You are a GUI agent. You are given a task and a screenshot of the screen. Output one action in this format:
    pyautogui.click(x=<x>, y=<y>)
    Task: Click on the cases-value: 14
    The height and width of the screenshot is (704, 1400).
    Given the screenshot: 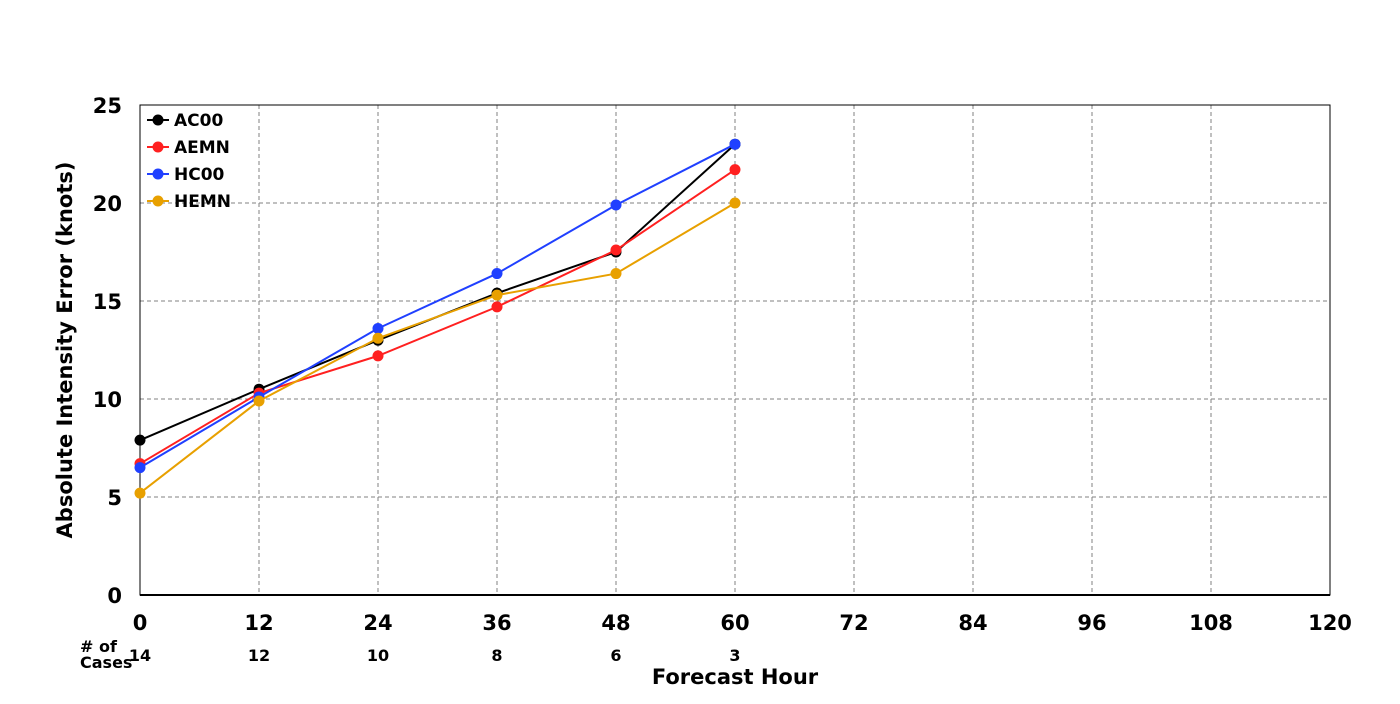 What is the action you would take?
    pyautogui.click(x=140, y=655)
    